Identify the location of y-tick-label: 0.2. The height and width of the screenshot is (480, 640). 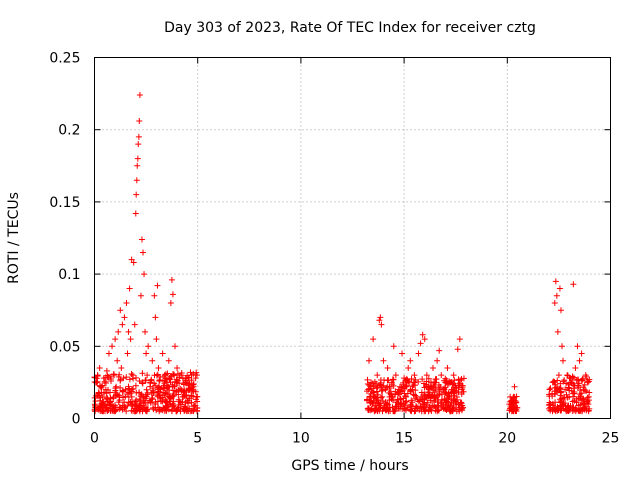
(69, 131).